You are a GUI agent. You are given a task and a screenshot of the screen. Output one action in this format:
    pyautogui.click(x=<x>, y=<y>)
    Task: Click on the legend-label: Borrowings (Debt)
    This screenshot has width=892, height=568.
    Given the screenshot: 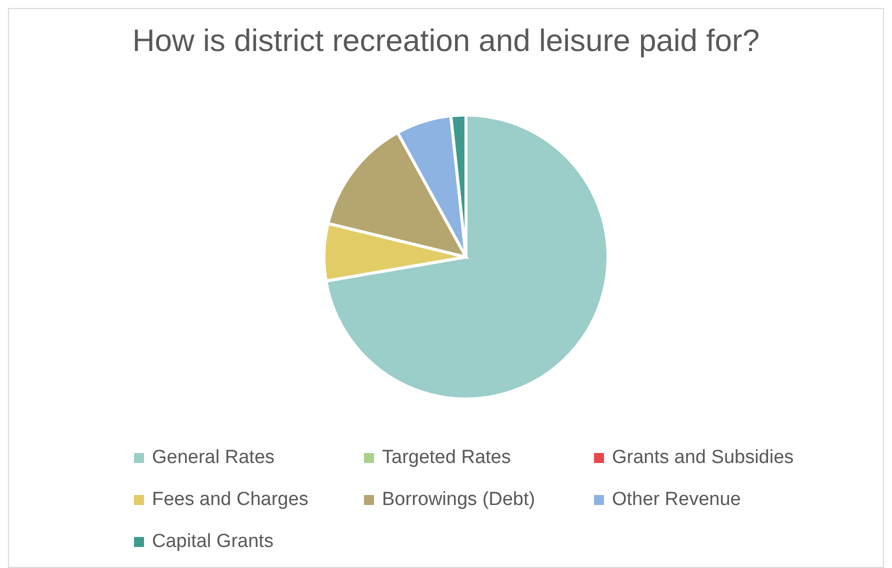 What is the action you would take?
    pyautogui.click(x=459, y=500)
    